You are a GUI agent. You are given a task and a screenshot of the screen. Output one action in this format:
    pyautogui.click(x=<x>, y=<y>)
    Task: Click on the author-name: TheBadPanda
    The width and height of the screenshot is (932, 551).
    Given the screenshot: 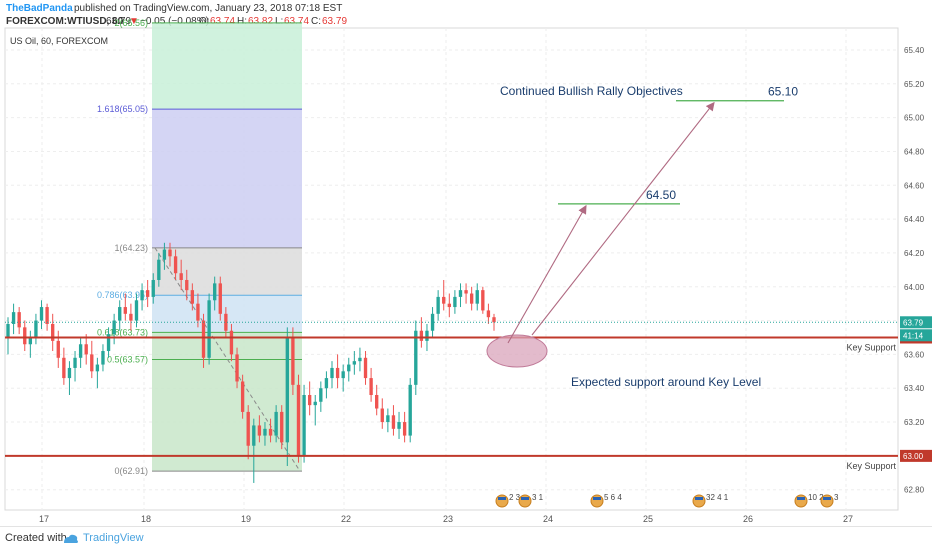 What is the action you would take?
    pyautogui.click(x=39, y=8)
    